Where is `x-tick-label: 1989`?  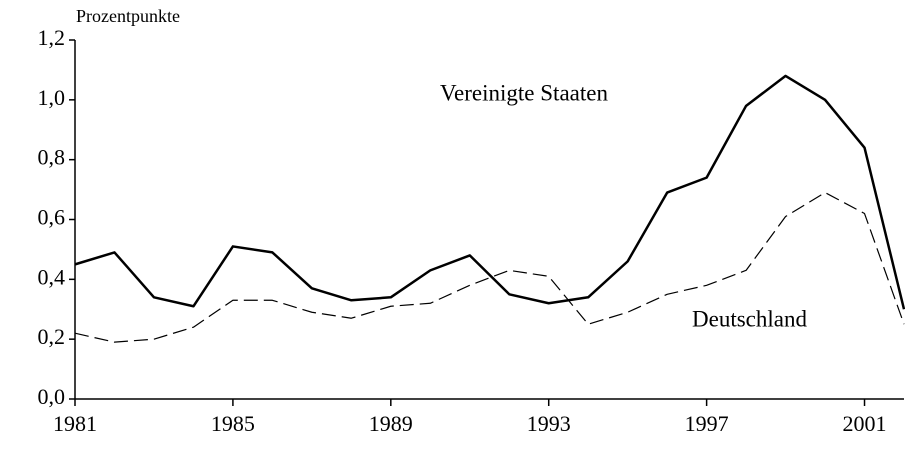 x-tick-label: 1989 is located at coordinates (391, 423).